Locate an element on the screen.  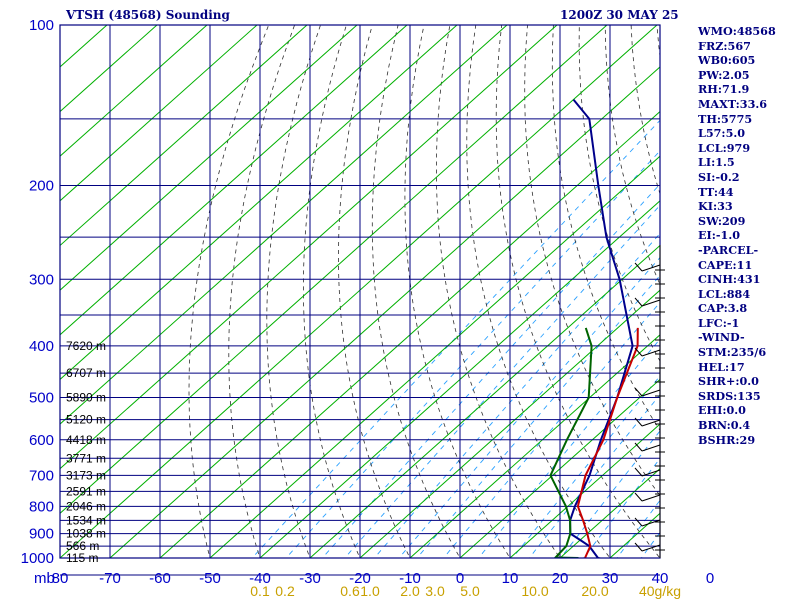
index-item: SRDS:135 is located at coordinates (729, 395).